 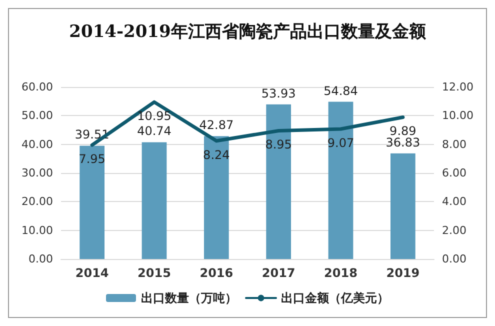 I want to click on y-tick-label: 40.00, so click(x=37, y=144).